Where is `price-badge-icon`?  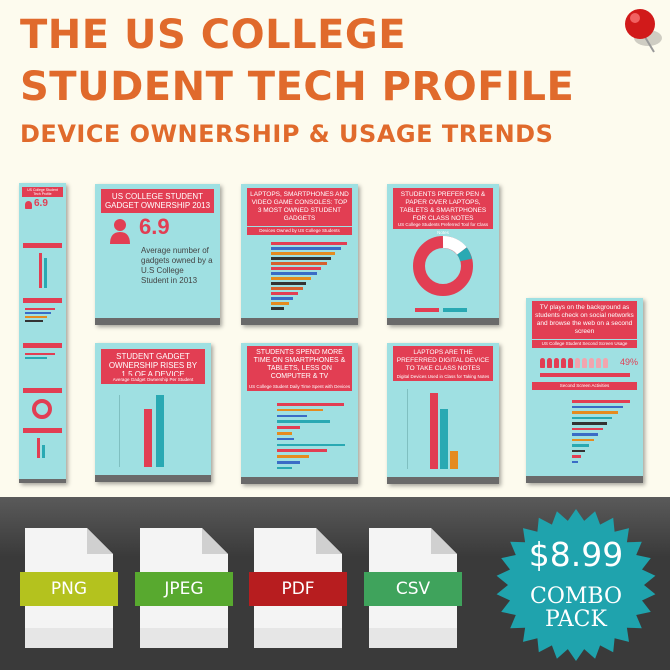
price-badge-icon is located at coordinates (576, 585).